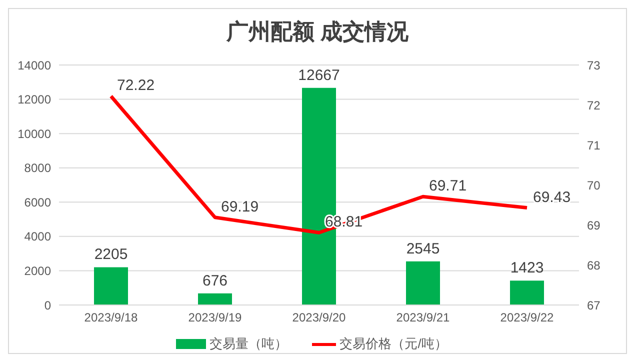 This screenshot has height=362, width=635. What do you see at coordinates (38, 237) in the screenshot?
I see `y-tick-label: 4000` at bounding box center [38, 237].